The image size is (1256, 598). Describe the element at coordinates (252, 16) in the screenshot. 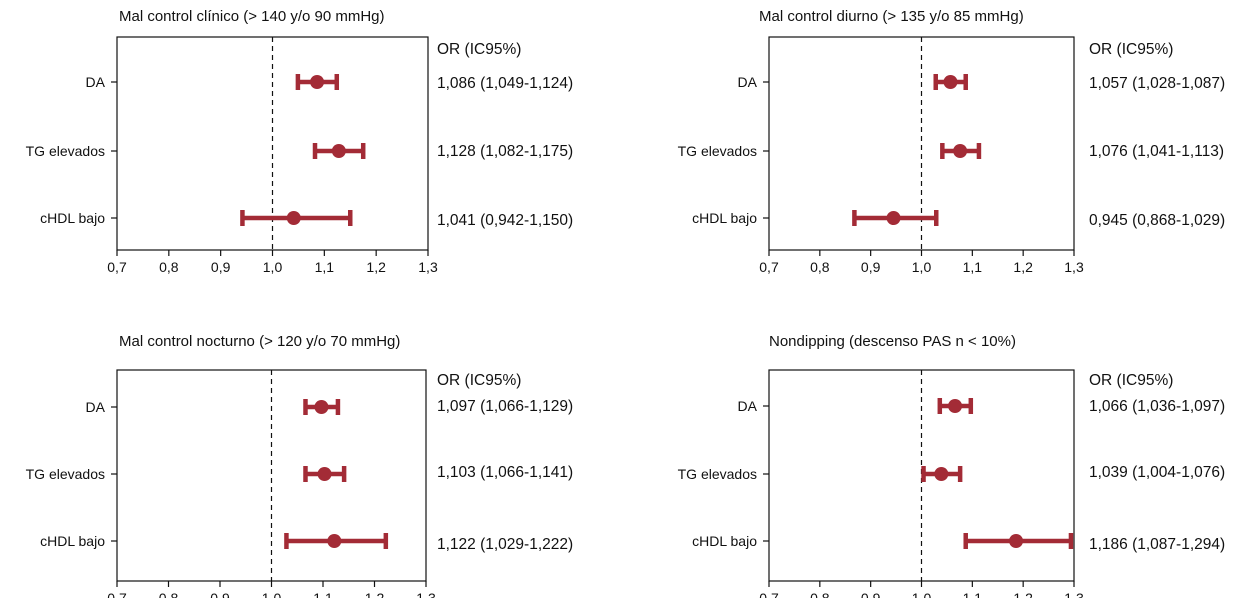

I see `panel-title: Mal control clínico (> 140 y/o 90 mmHg)` at that location.